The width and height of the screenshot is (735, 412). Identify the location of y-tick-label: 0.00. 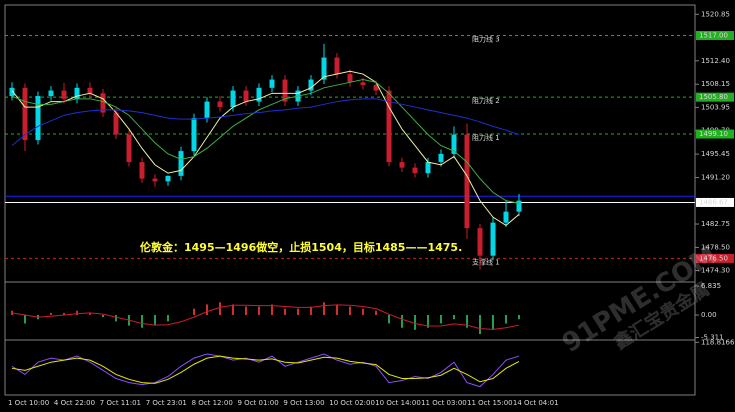
(709, 315).